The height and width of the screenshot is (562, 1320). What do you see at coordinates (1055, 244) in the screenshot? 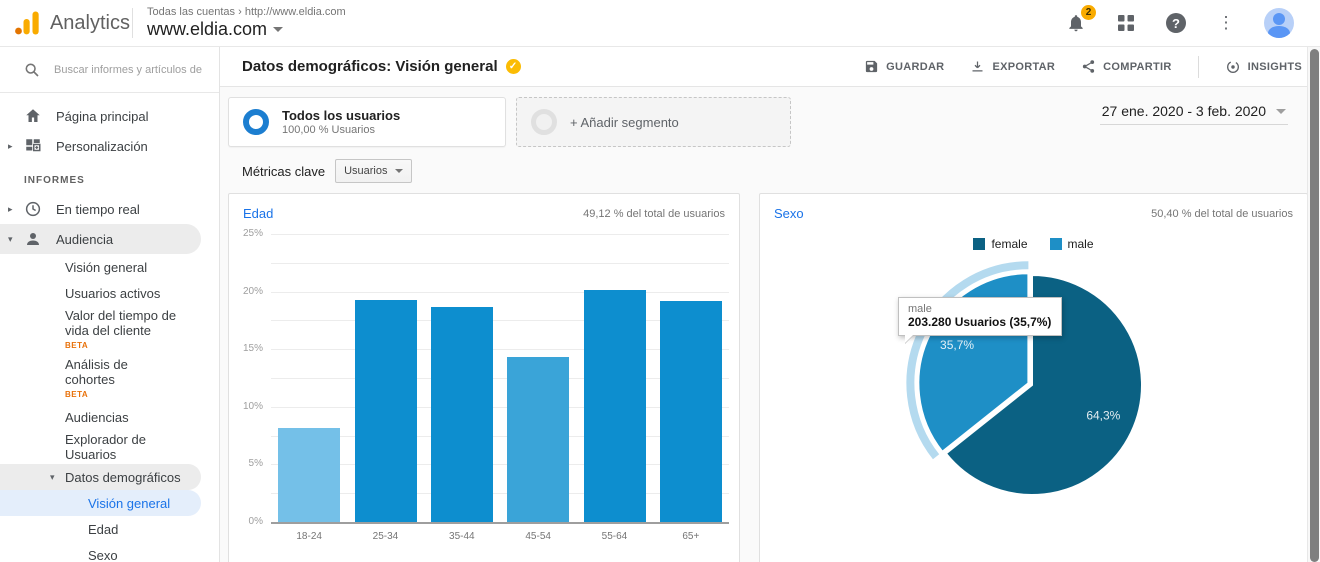
I see `legend-swatch-icon` at bounding box center [1055, 244].